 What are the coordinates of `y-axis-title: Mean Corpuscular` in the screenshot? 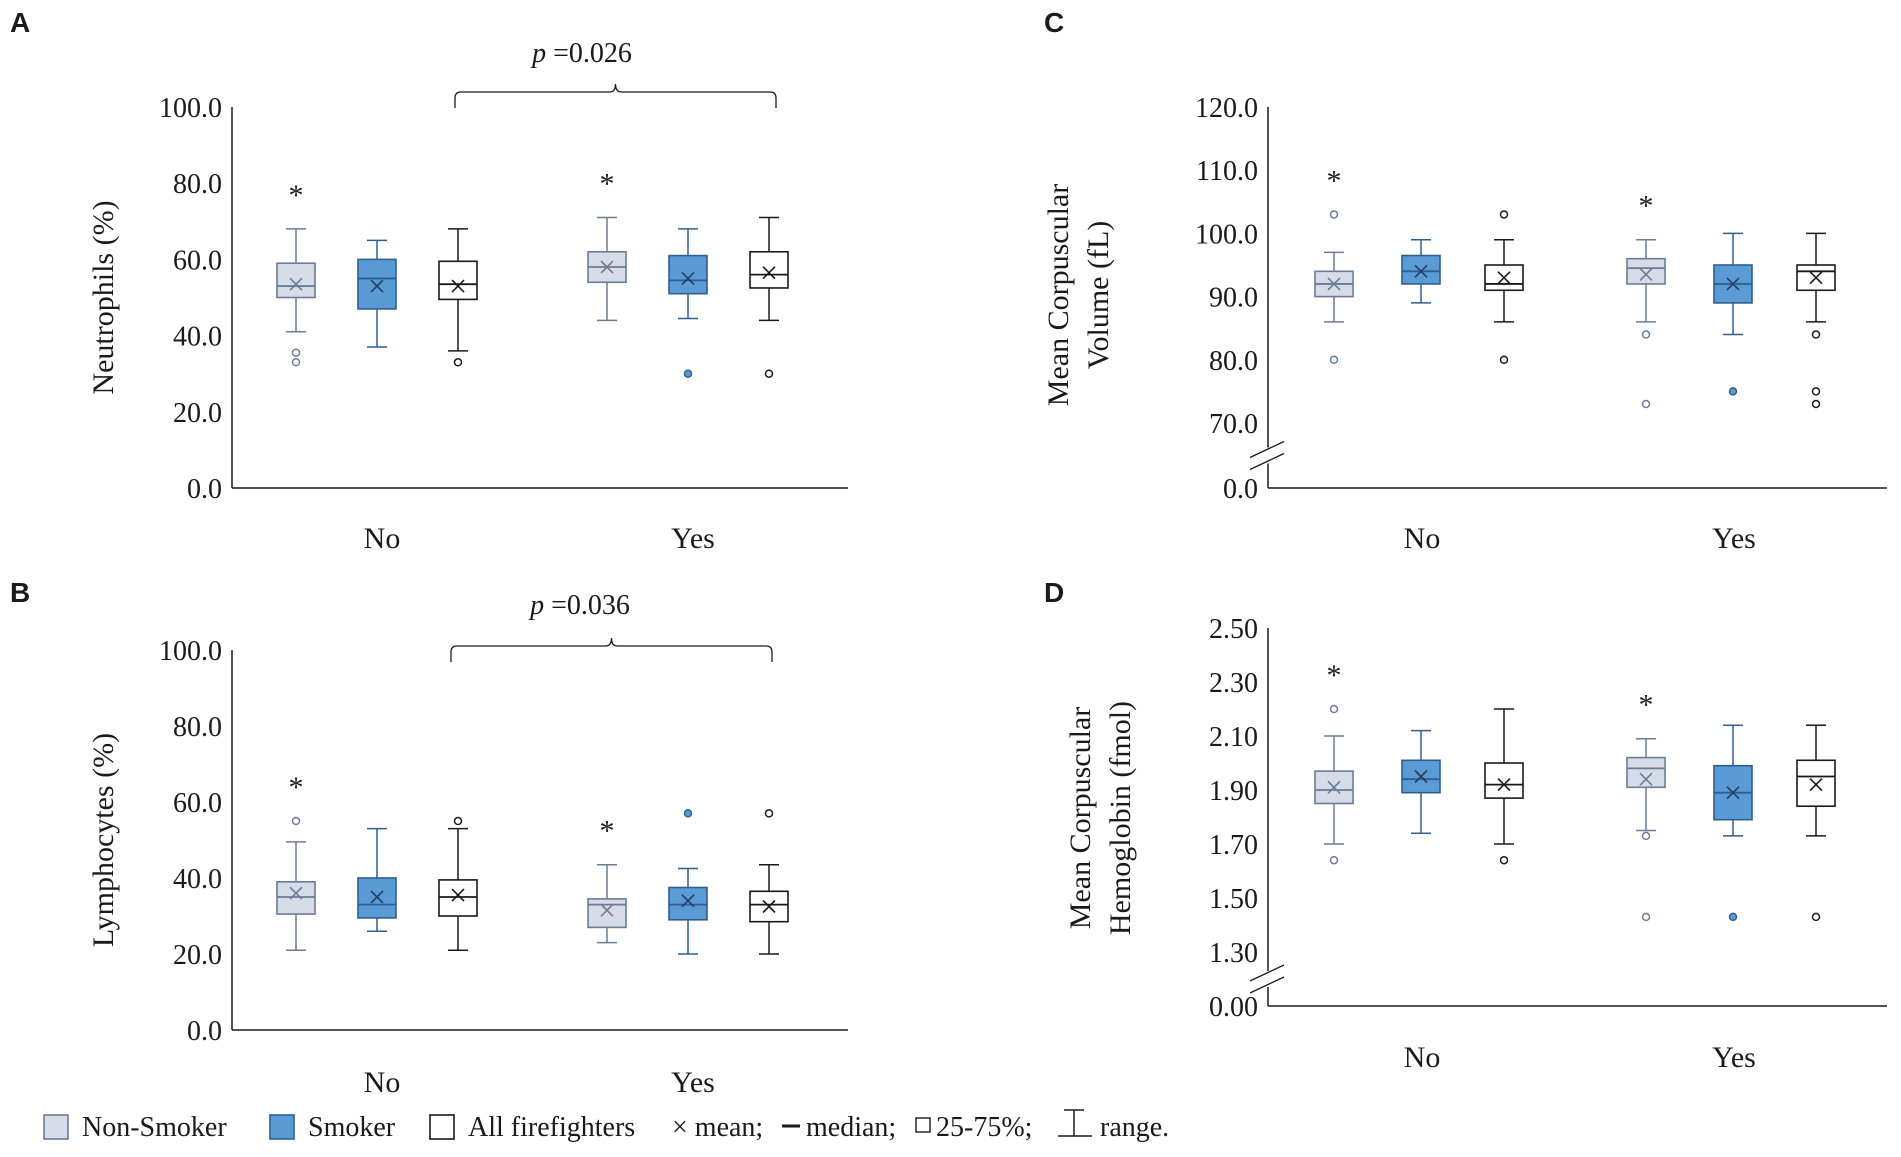 It's located at (1080, 818).